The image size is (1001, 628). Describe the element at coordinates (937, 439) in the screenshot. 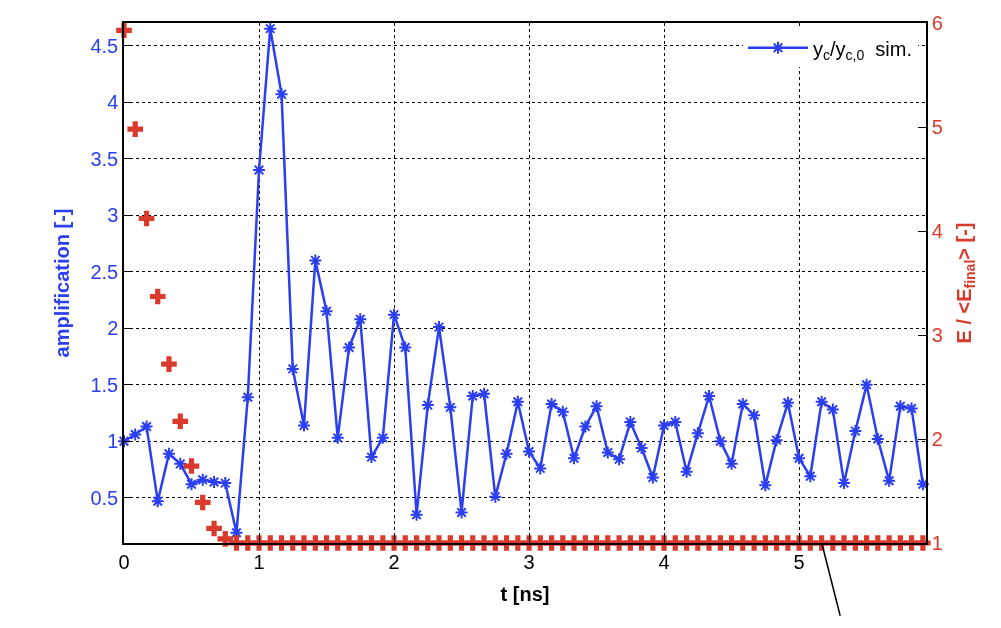

I see `y2-tick-label: 2` at that location.